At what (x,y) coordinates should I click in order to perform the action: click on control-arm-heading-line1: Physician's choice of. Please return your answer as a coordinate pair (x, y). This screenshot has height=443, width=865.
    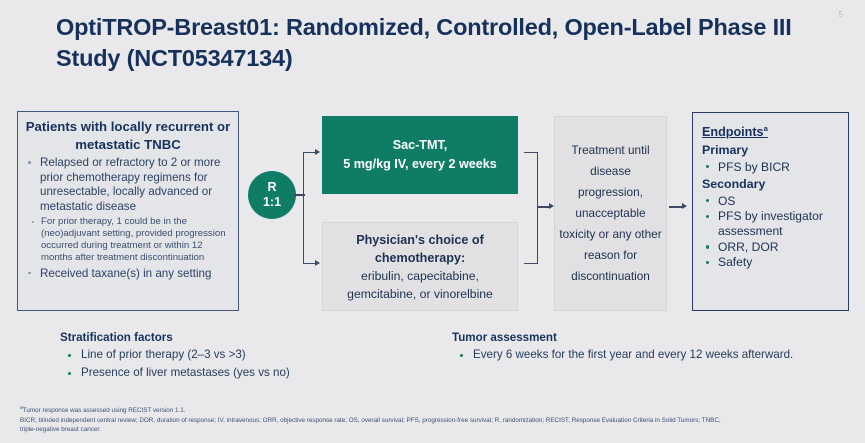
    Looking at the image, I should click on (420, 239).